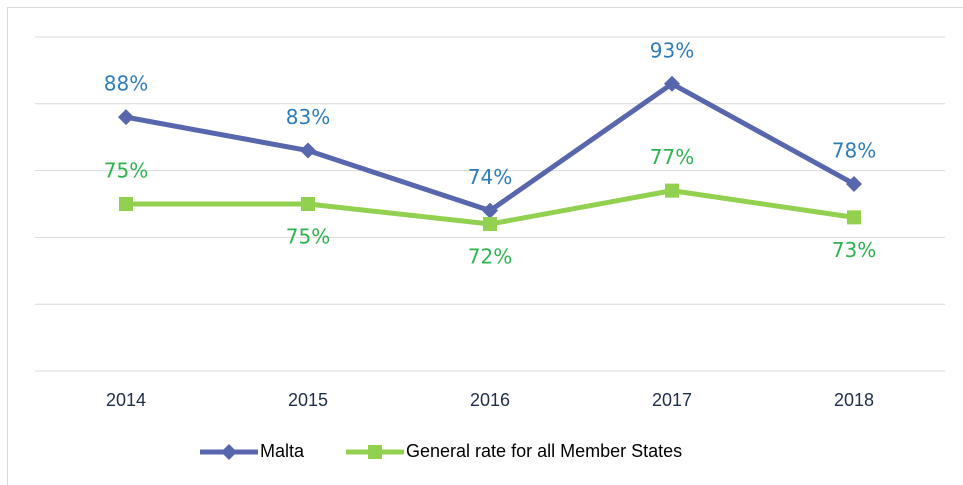  I want to click on data-label: 83%, so click(308, 117).